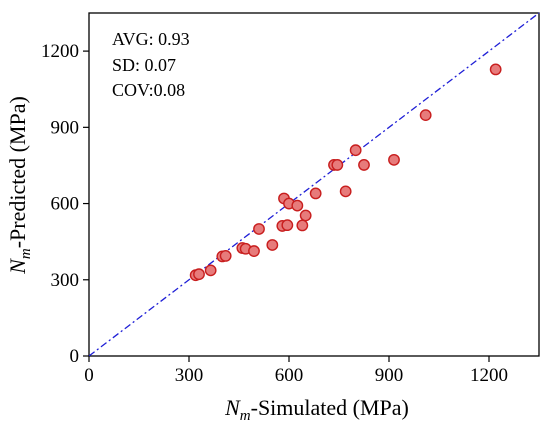 The height and width of the screenshot is (429, 550). I want to click on y-axis-title: Nm-Predicted (MPa), so click(19, 185).